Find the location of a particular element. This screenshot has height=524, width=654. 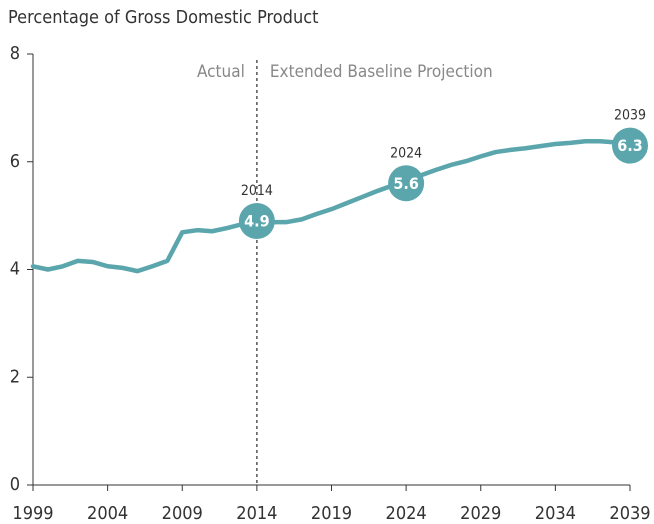

divider-left-label: Actual is located at coordinates (221, 72).